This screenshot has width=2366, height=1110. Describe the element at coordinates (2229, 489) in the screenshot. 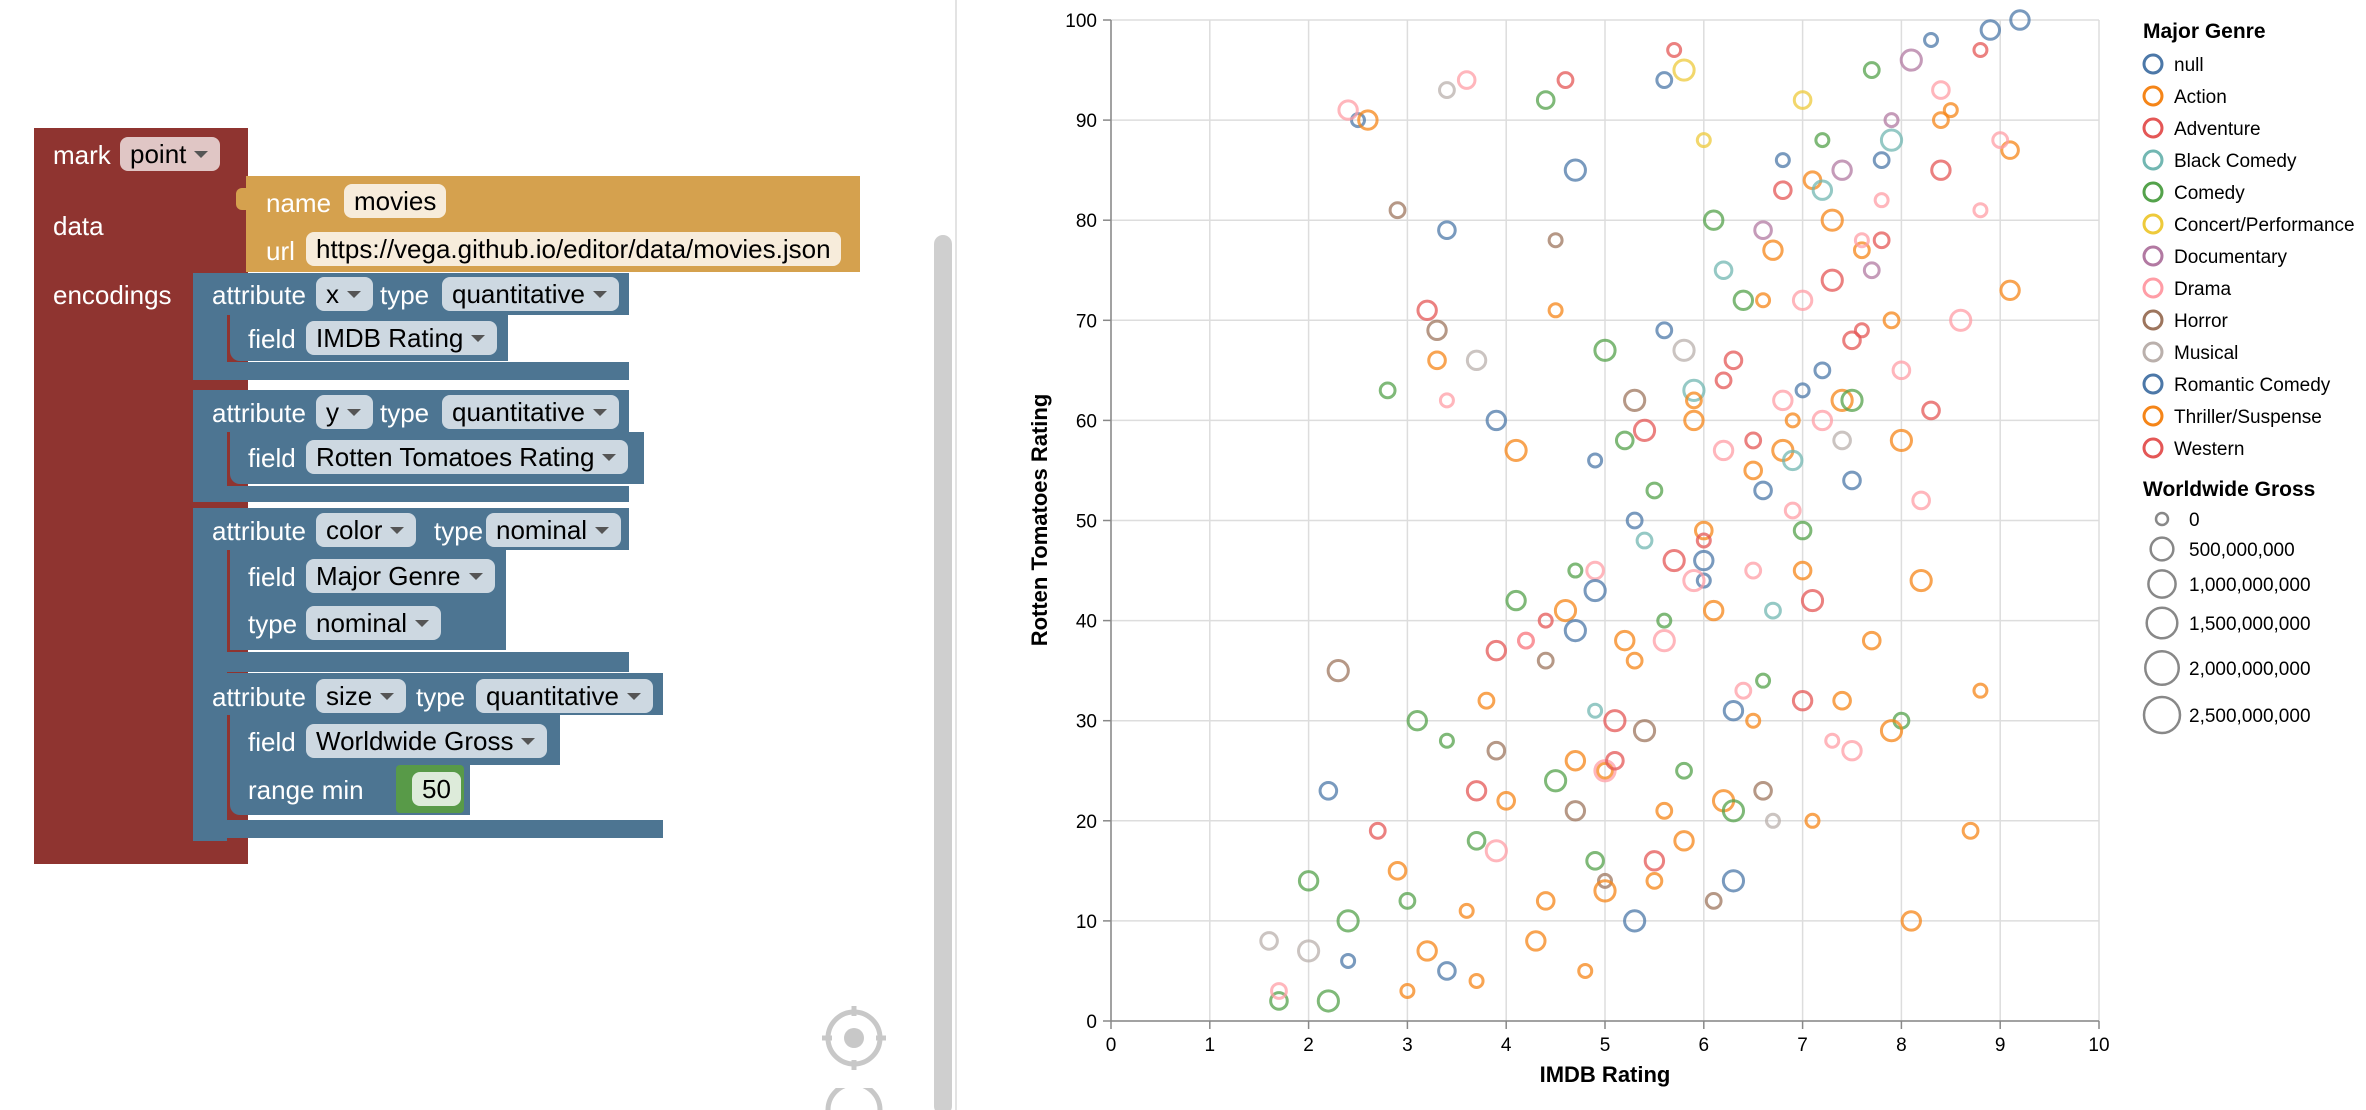

I see `size-legend-title: Worldwide Gross` at that location.